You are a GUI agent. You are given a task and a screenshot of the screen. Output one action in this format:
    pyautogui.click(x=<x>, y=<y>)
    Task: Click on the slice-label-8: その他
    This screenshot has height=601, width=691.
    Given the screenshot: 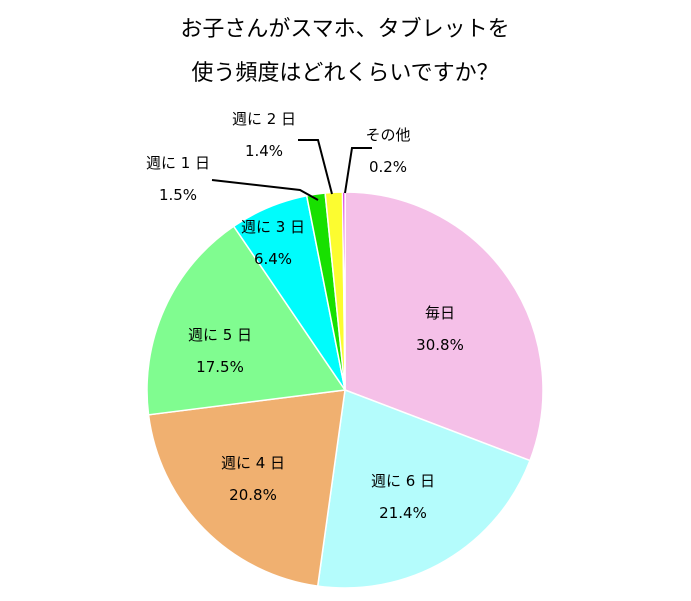 What is the action you would take?
    pyautogui.click(x=387, y=135)
    